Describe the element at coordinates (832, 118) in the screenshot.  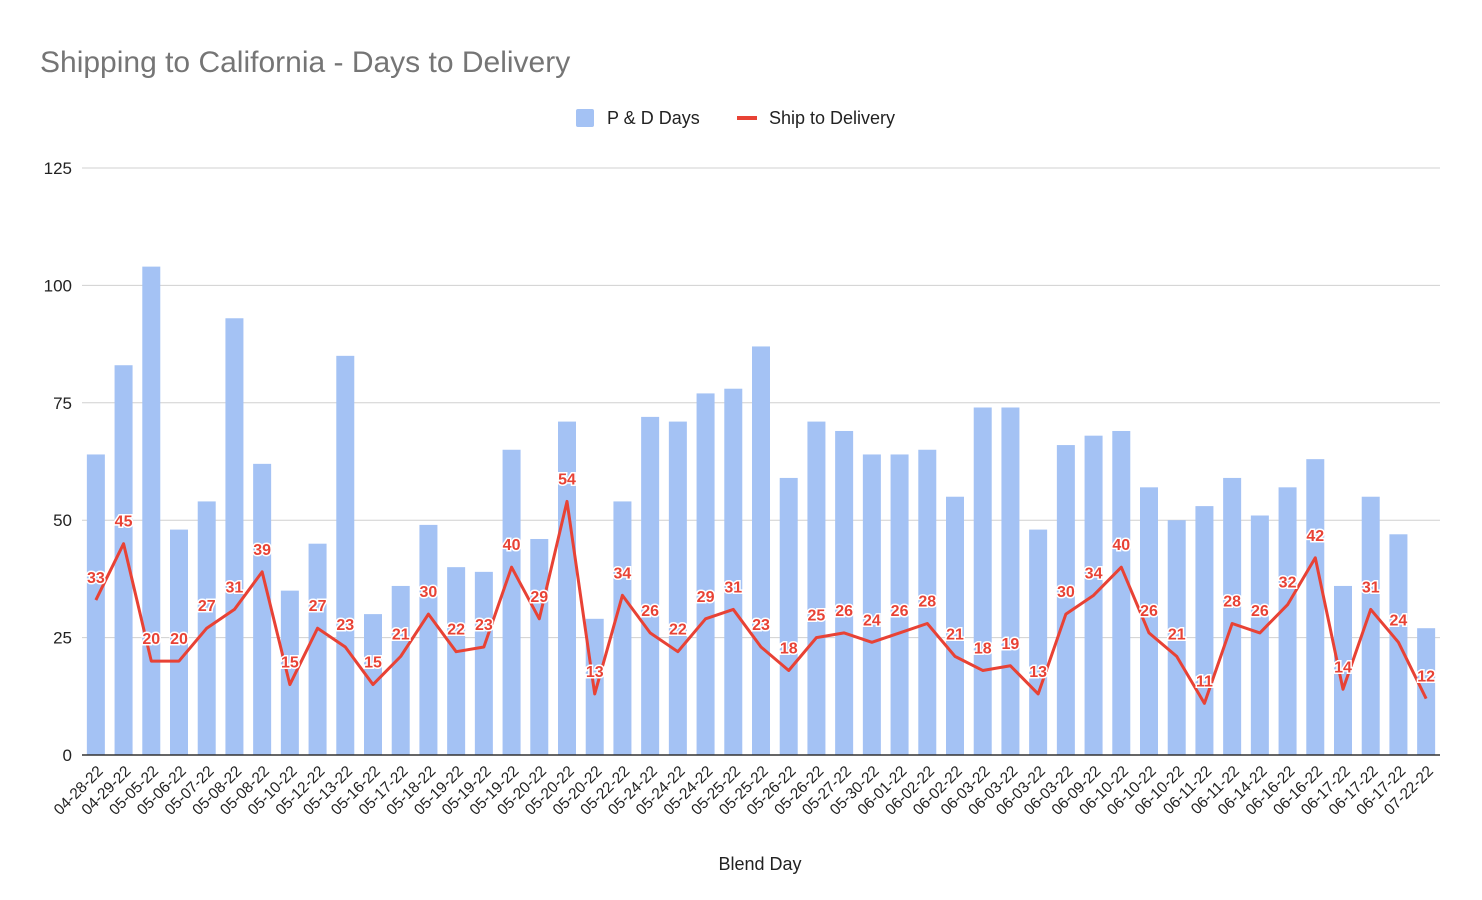
I see `legend-label-line: Ship to Delivery` at that location.